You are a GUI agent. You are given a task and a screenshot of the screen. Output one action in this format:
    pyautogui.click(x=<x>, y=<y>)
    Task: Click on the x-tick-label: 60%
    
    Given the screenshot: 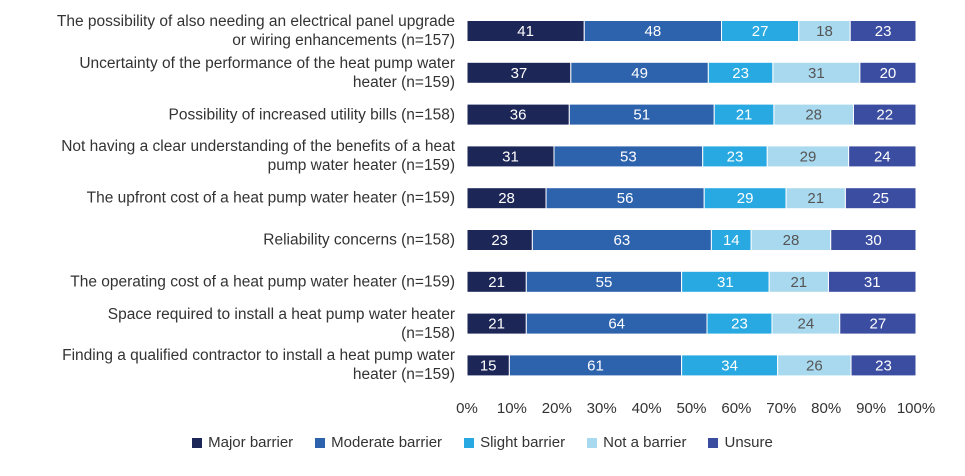 What is the action you would take?
    pyautogui.click(x=736, y=408)
    